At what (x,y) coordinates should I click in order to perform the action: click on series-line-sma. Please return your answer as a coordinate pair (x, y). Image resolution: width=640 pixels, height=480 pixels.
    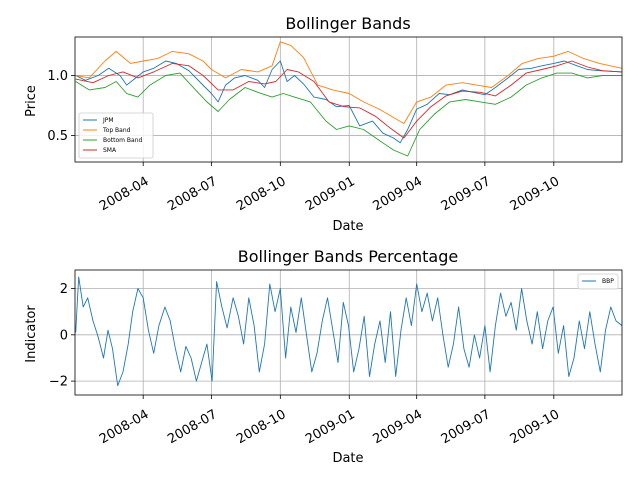
    Looking at the image, I should click on (348, 99).